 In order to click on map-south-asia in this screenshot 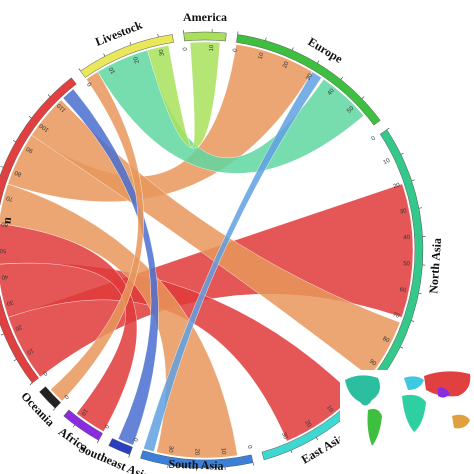, I will do `click(444, 392)`.